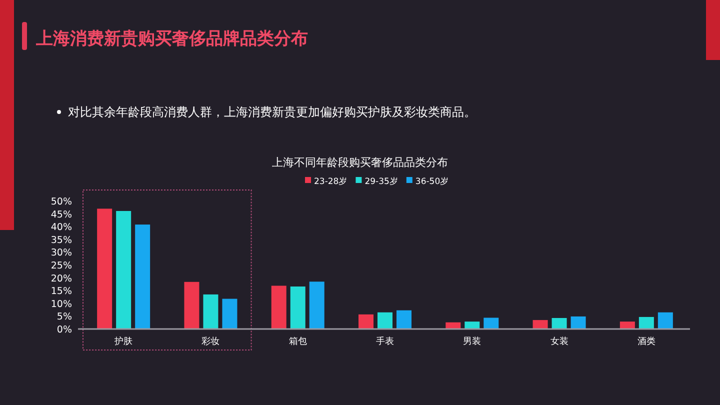 This screenshot has height=405, width=720. What do you see at coordinates (646, 341) in the screenshot?
I see `x-tick-label: 酒类` at bounding box center [646, 341].